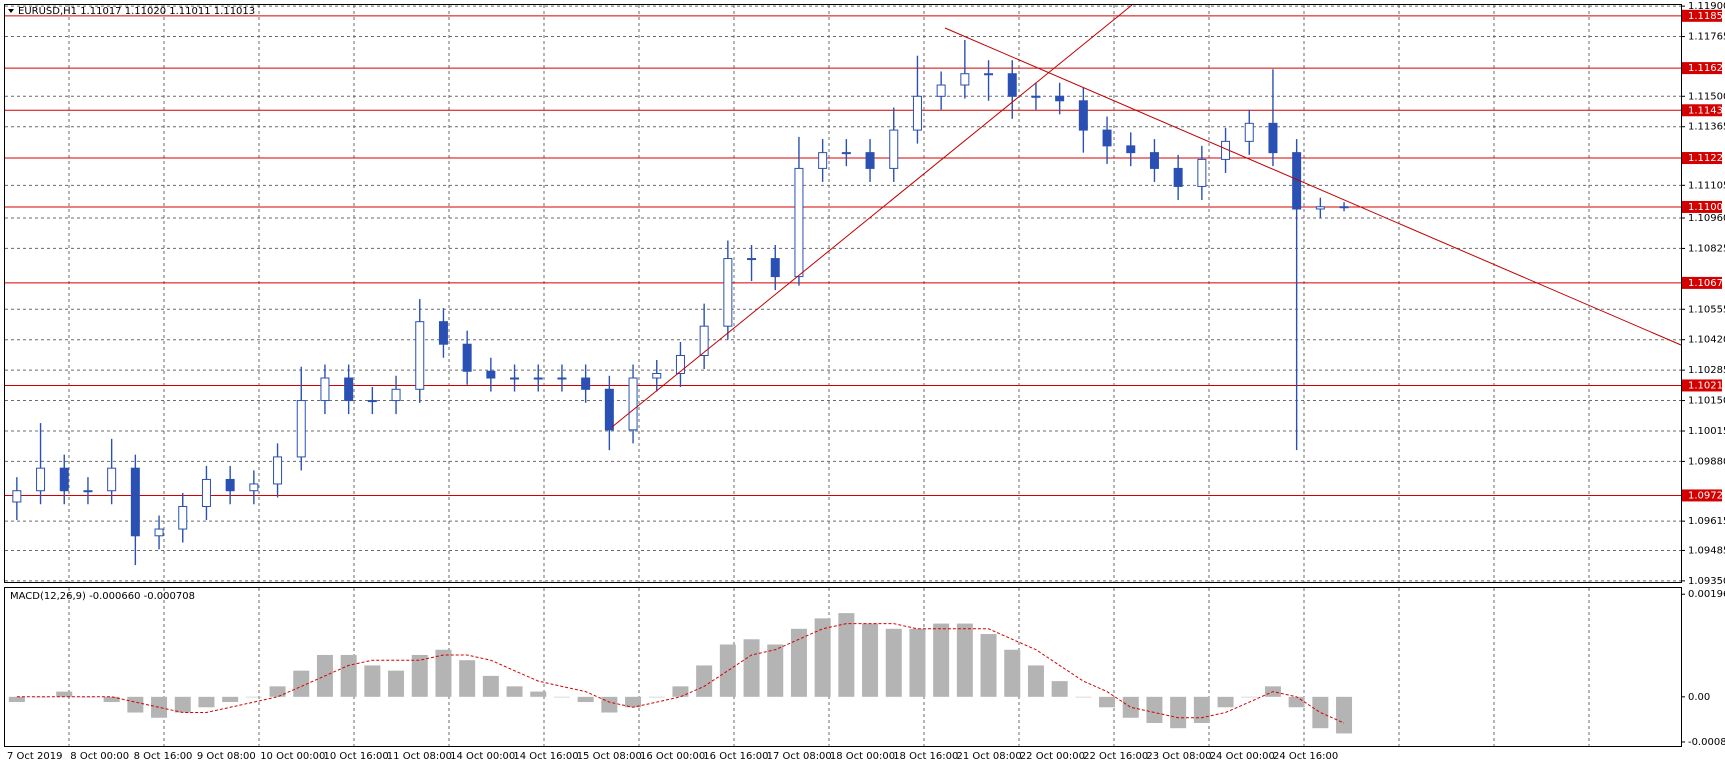  What do you see at coordinates (1115, 756) in the screenshot?
I see `x-tick-label: 22 Oct 16:00` at bounding box center [1115, 756].